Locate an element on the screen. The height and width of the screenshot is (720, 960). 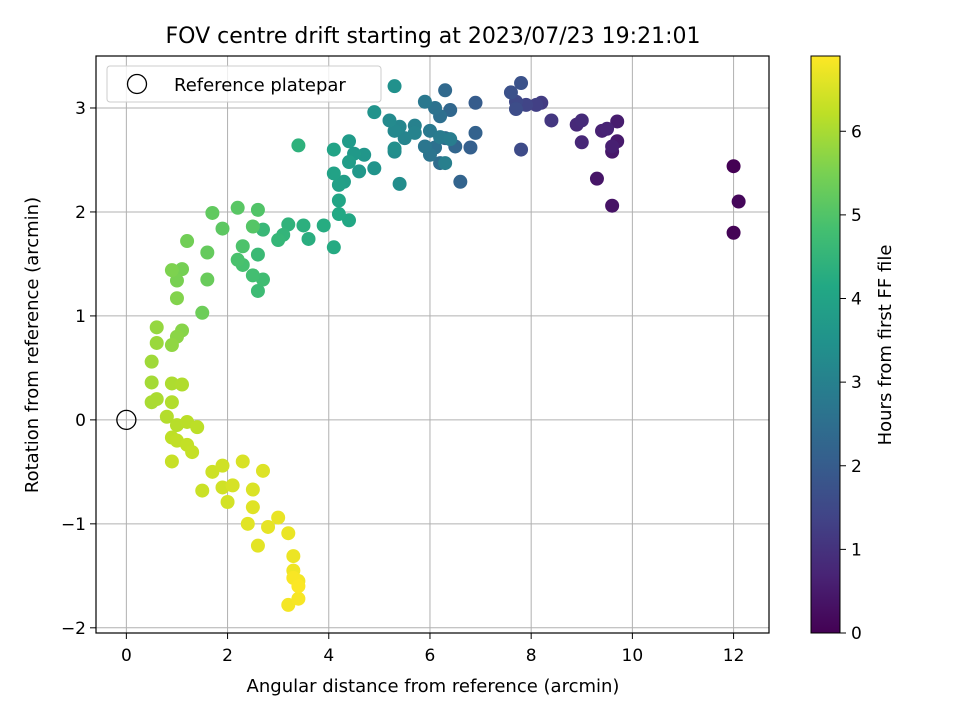
y-tick-label: 0 is located at coordinates (80, 421).